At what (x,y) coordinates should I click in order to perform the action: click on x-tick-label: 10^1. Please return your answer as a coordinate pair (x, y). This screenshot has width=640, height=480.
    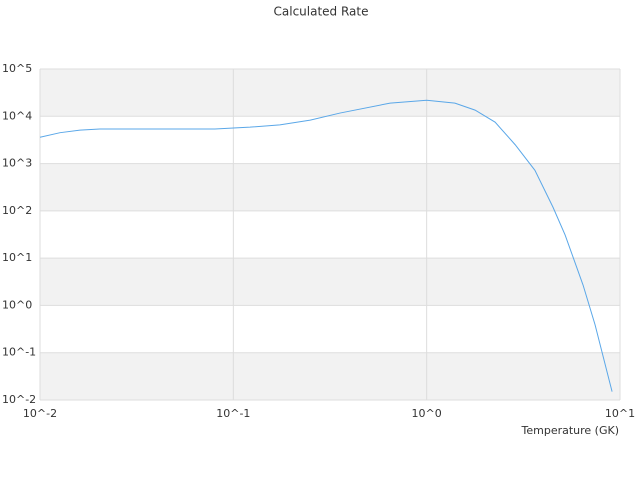
    Looking at the image, I should click on (620, 413).